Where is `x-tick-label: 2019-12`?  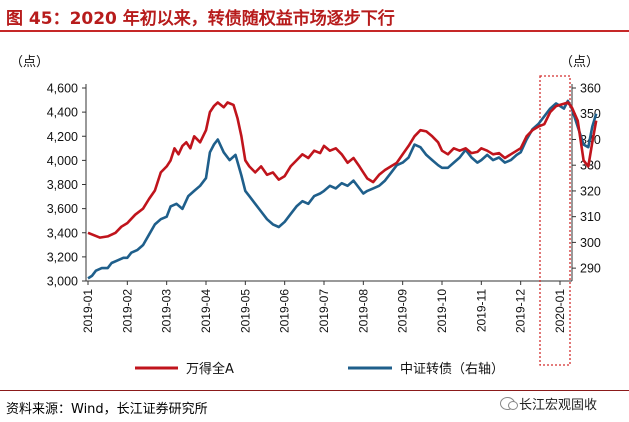 x-tick-label: 2019-12 is located at coordinates (521, 311).